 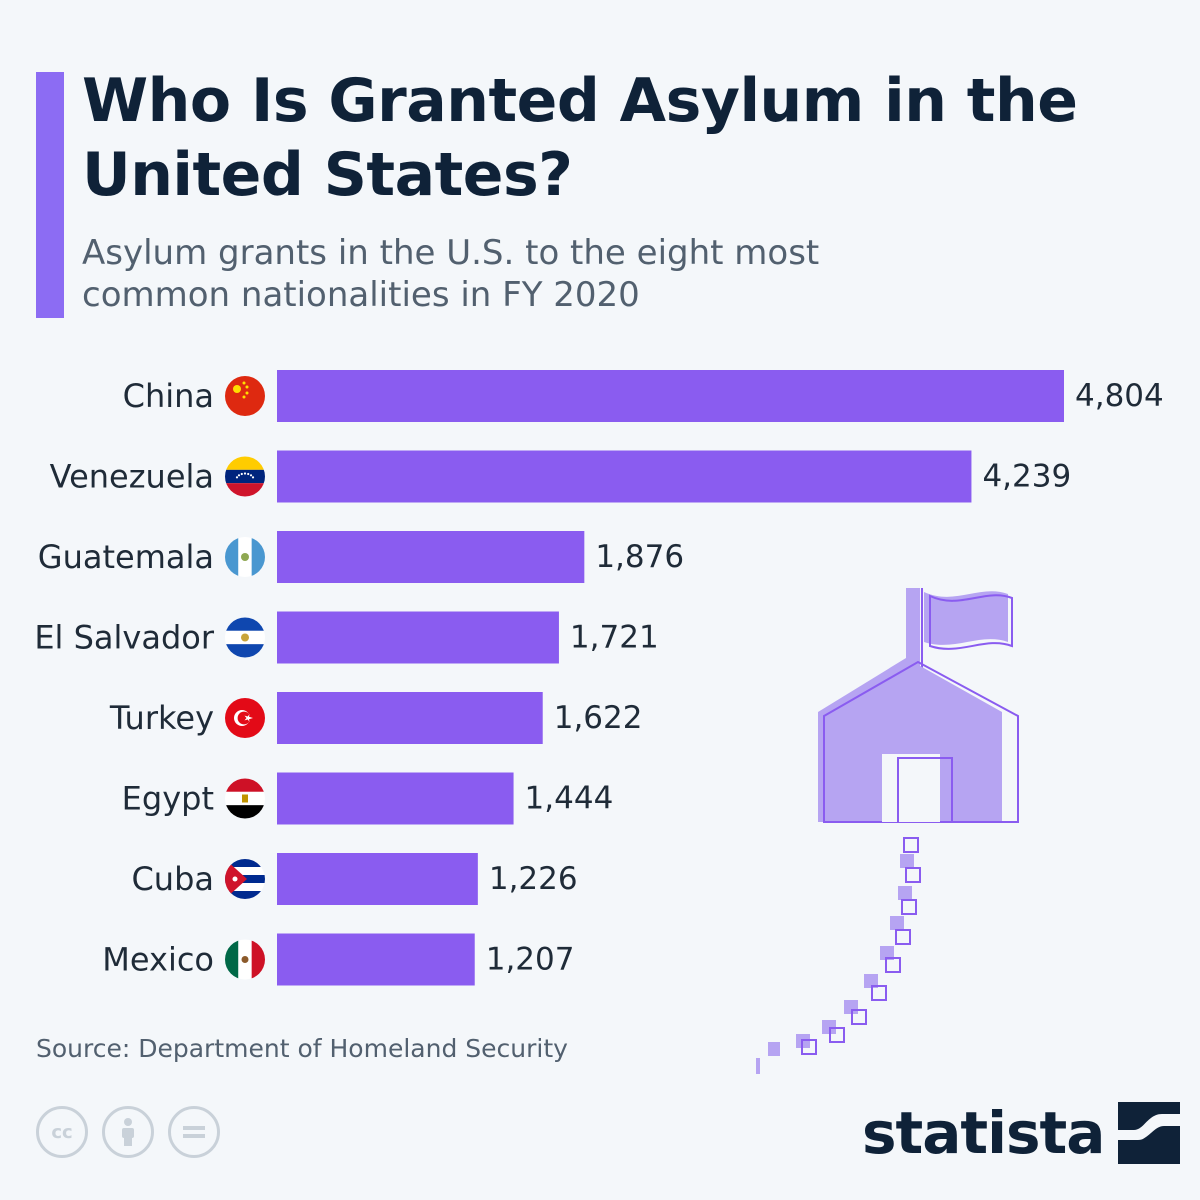 I want to click on bar-row-cuba: Cuba 1,226, so click(x=354, y=879).